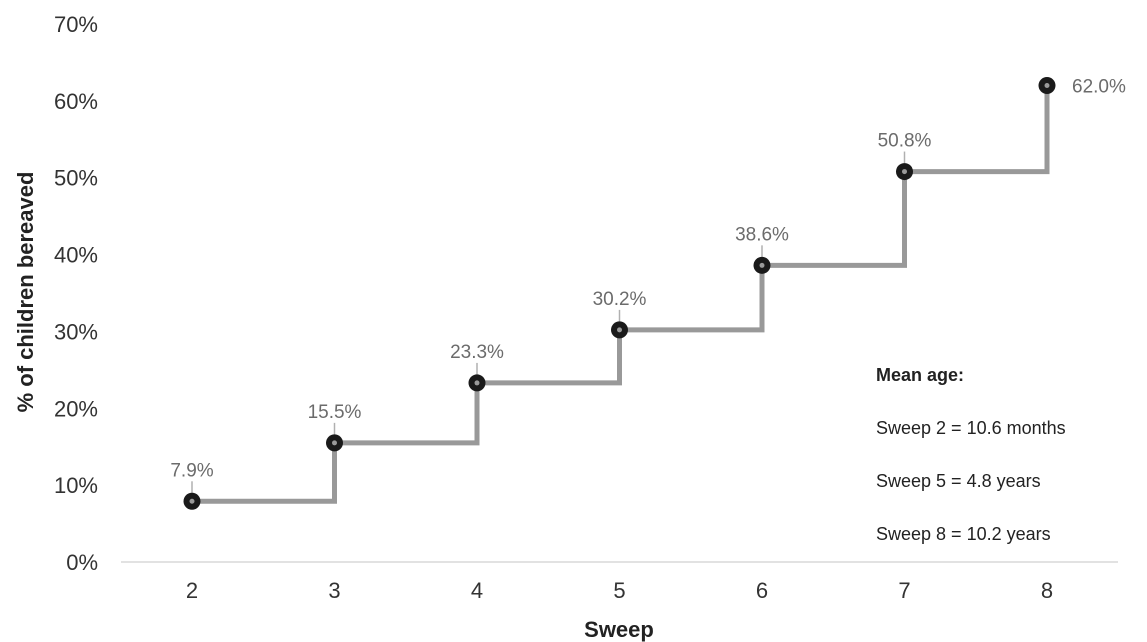 This screenshot has height=642, width=1147. I want to click on x-tick-label: 4, so click(477, 590).